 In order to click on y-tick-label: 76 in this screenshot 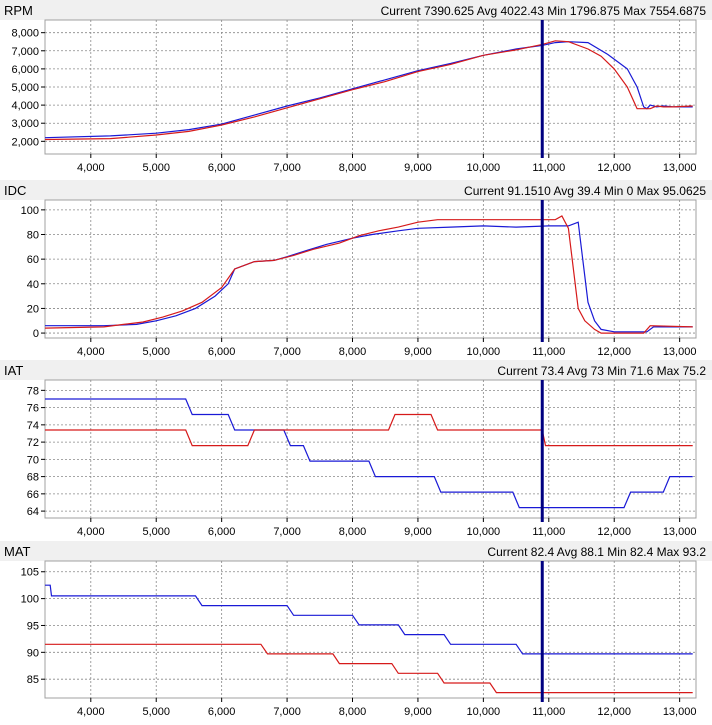, I will do `click(33, 409)`.